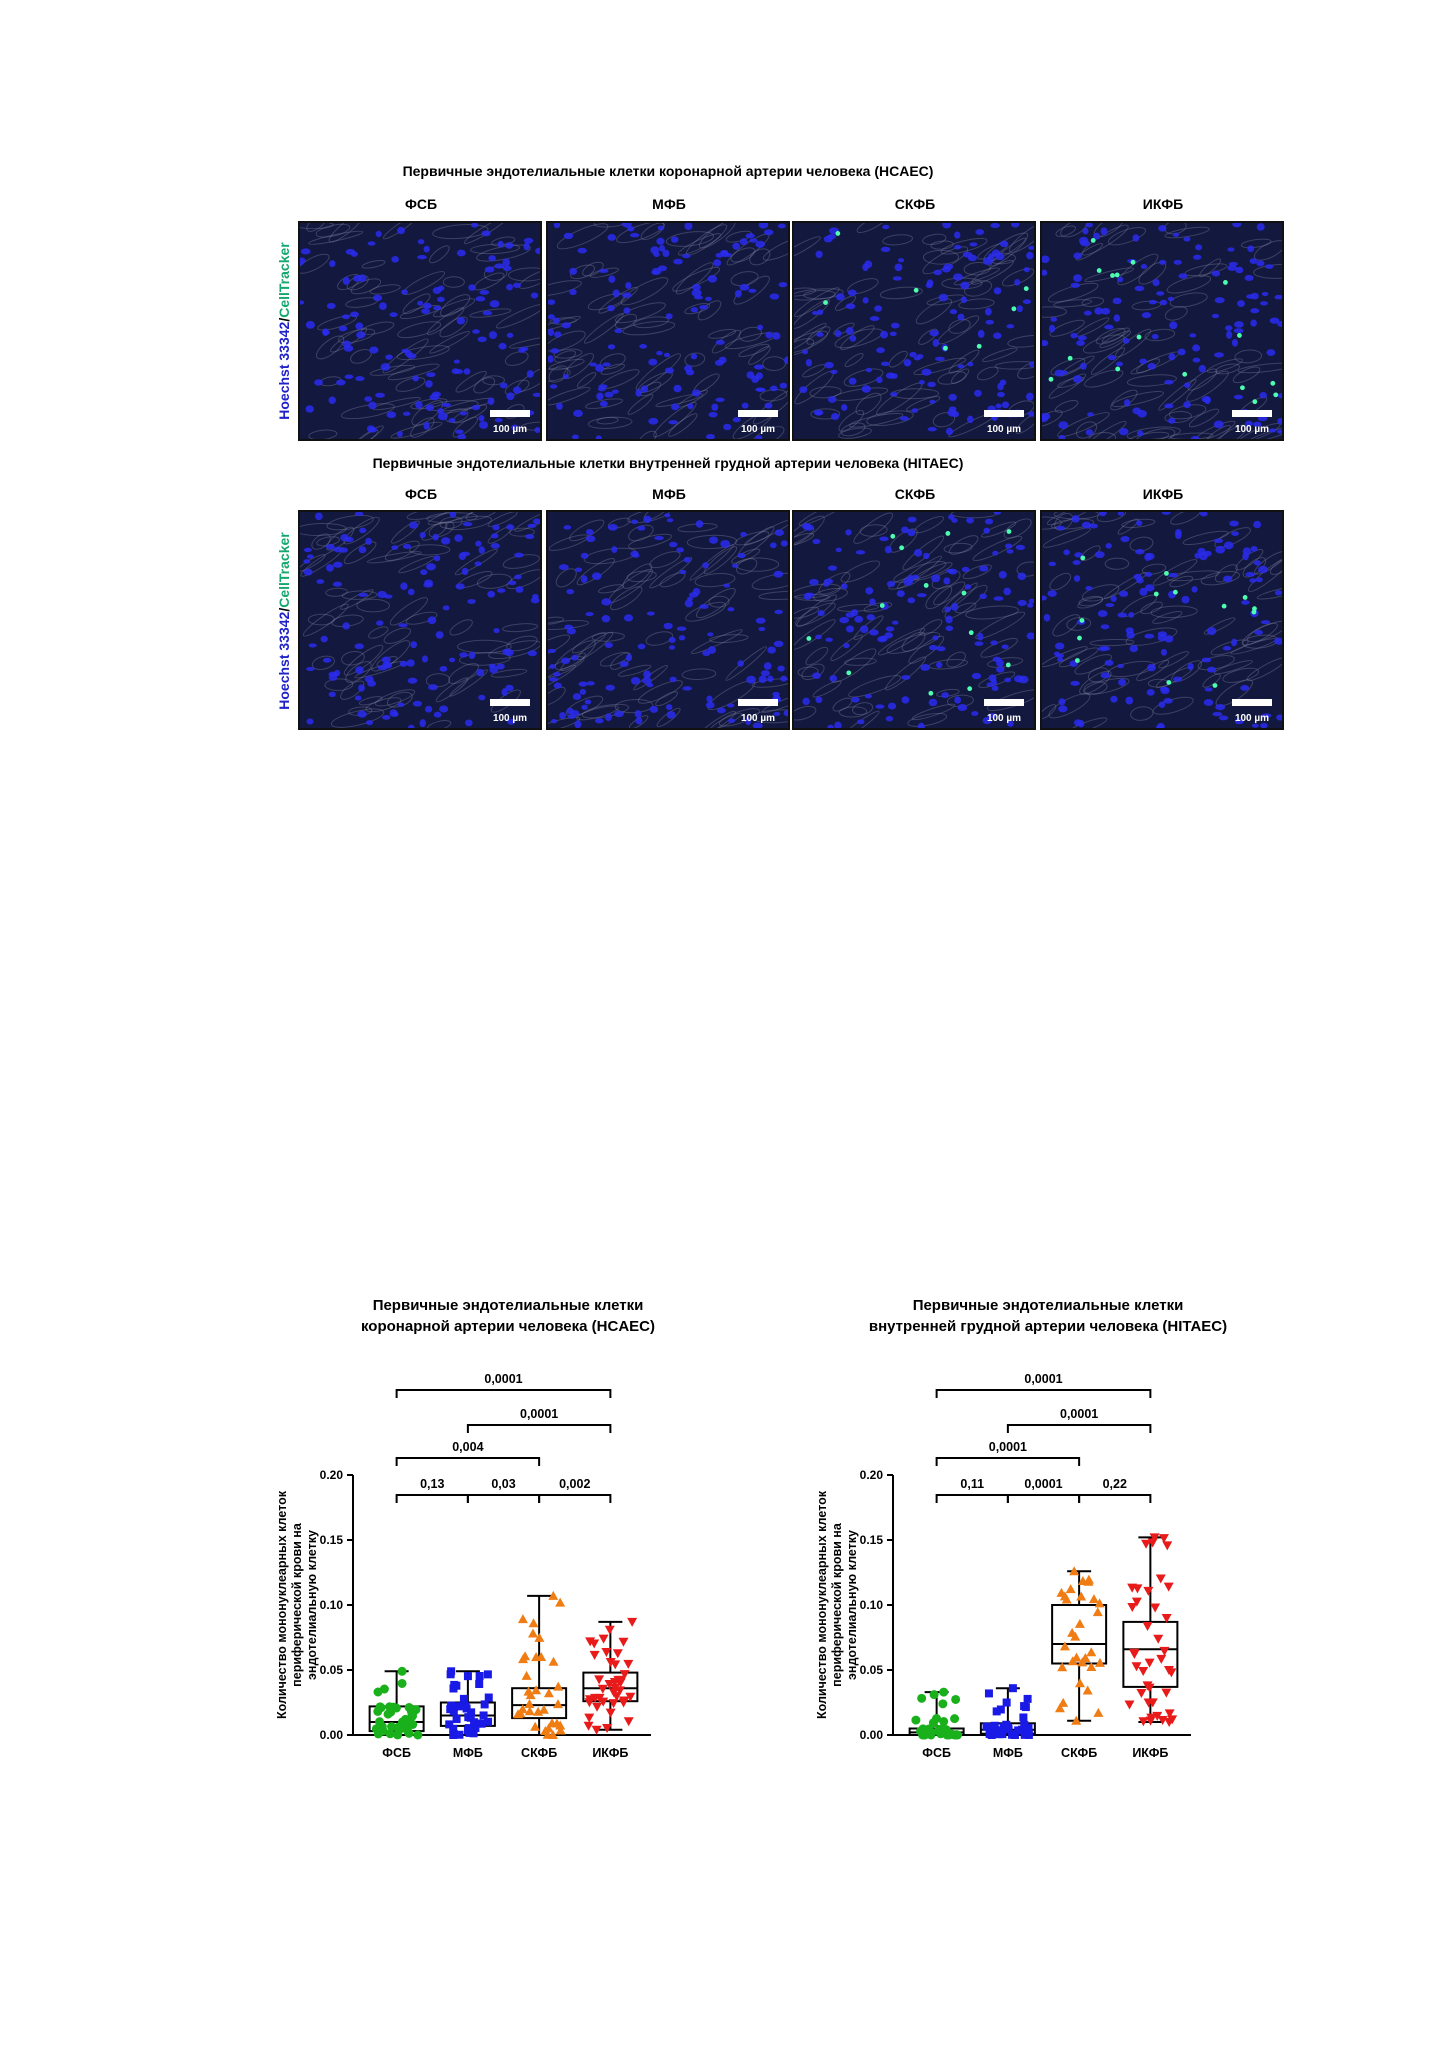 The width and height of the screenshot is (1449, 2050). Describe the element at coordinates (936, 1753) in the screenshot. I see `x-tick-label: ФСБ` at that location.